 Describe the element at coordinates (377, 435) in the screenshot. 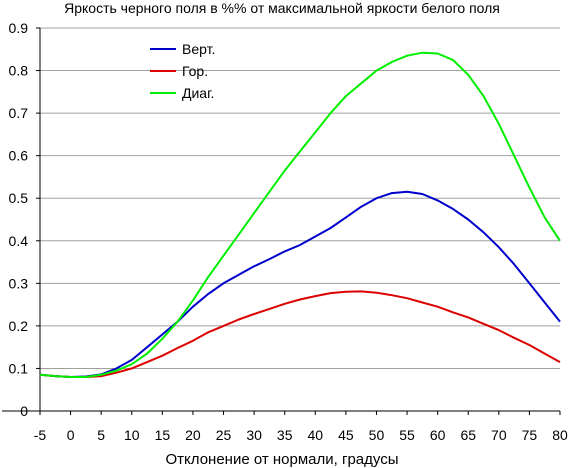

I see `x-tick-label: 50` at that location.